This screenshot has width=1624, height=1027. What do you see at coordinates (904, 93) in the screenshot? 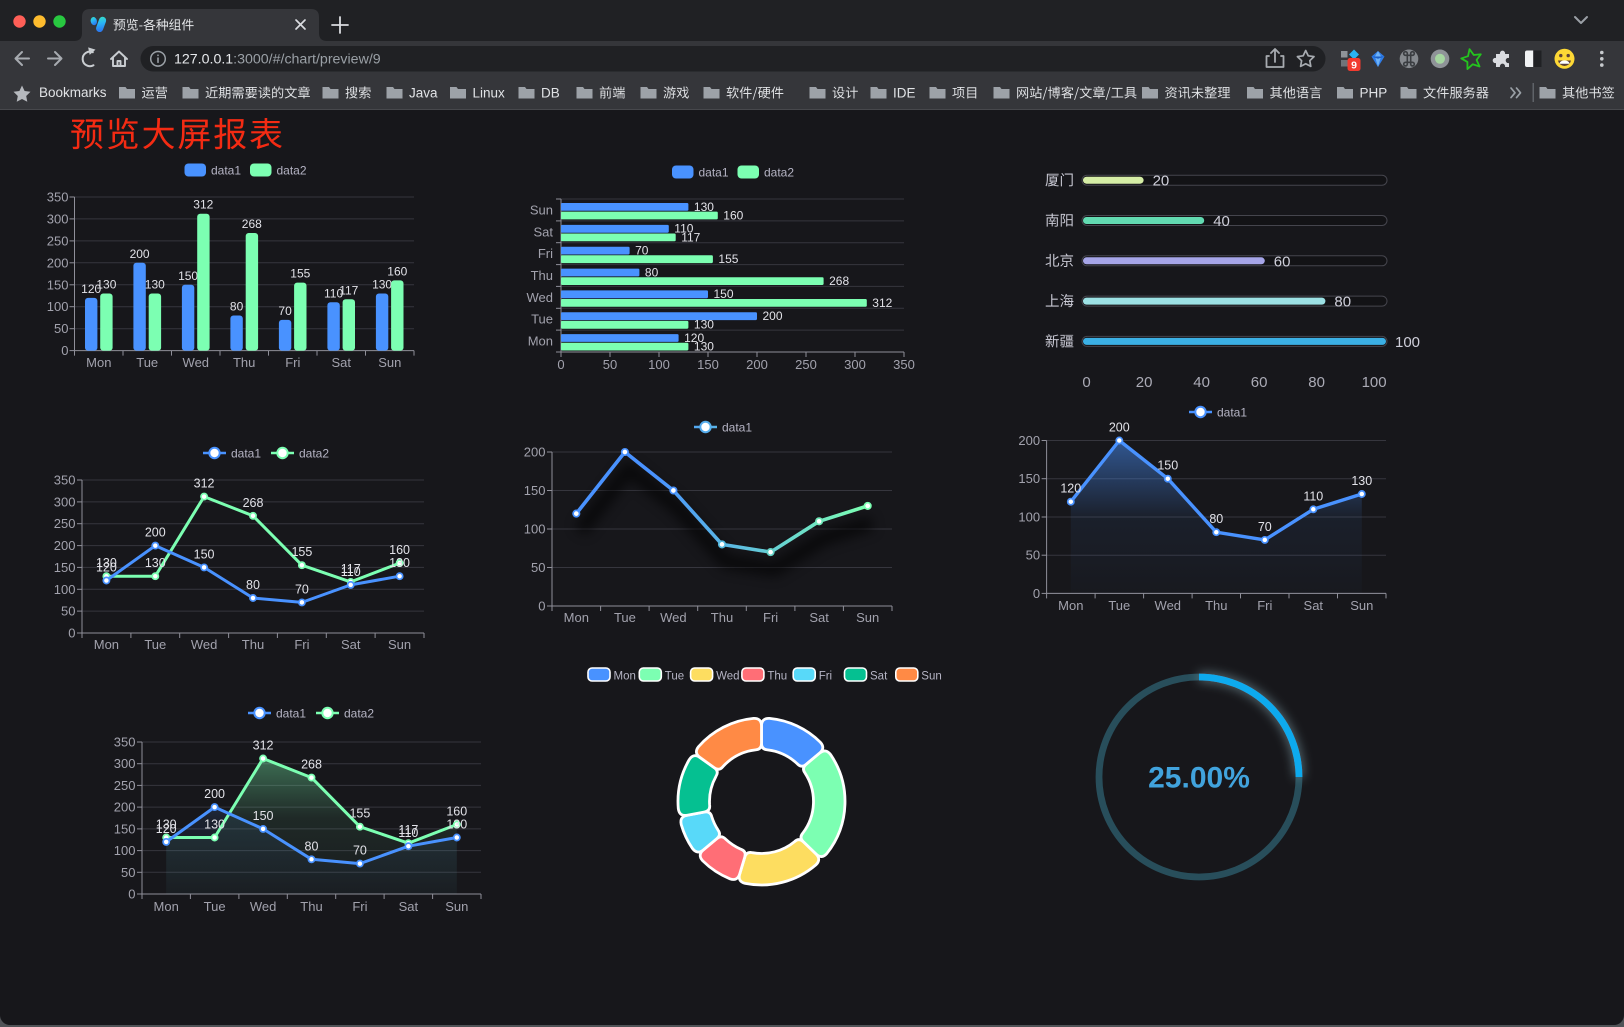
I see `svg-text: IDE` at bounding box center [904, 93].